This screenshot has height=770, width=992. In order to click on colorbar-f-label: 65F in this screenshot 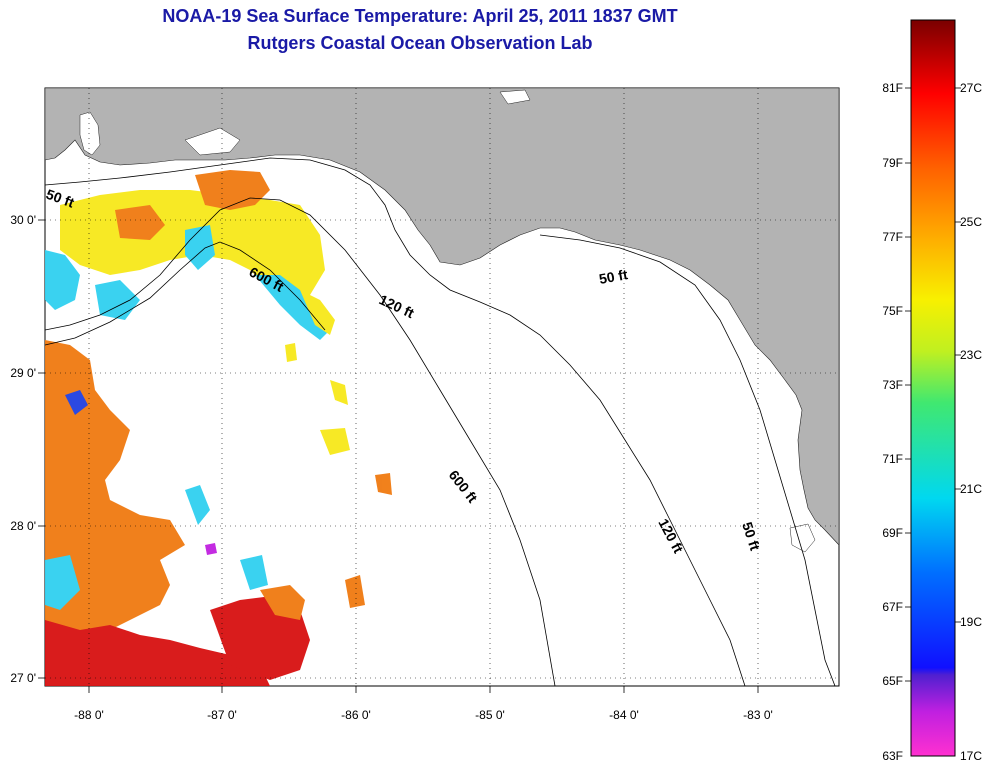, I will do `click(892, 681)`.